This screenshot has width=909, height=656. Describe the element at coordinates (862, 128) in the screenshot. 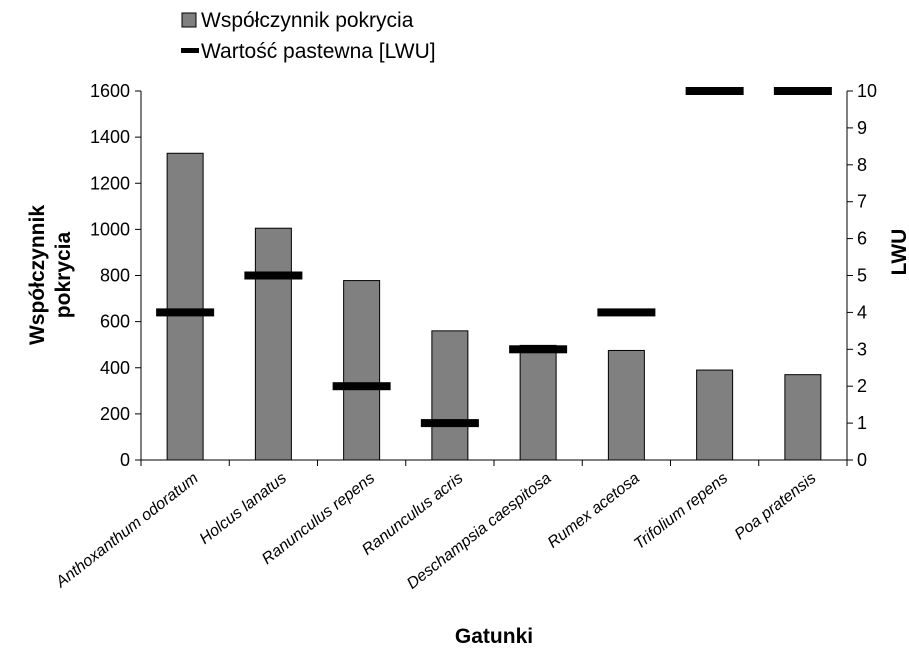

I see `y2-tick-label: 9` at that location.